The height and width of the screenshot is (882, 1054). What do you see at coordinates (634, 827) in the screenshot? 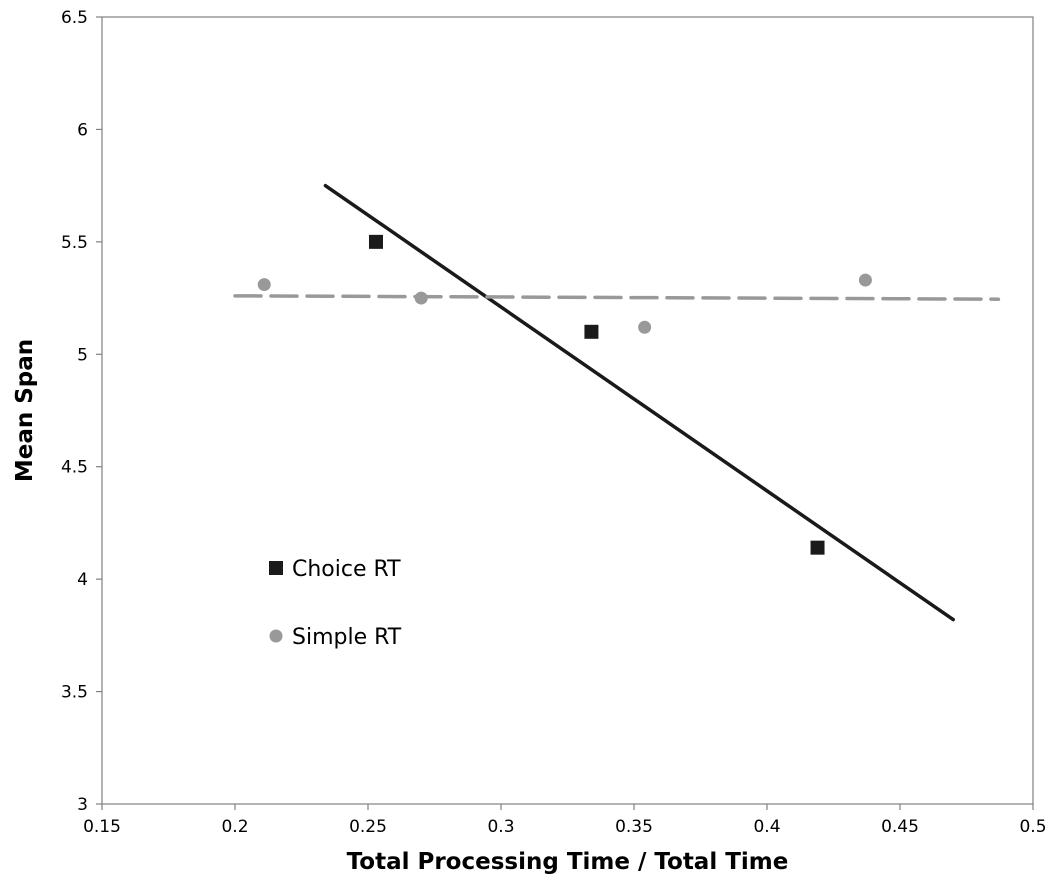
I see `x-tick-label: 0.35` at bounding box center [634, 827].